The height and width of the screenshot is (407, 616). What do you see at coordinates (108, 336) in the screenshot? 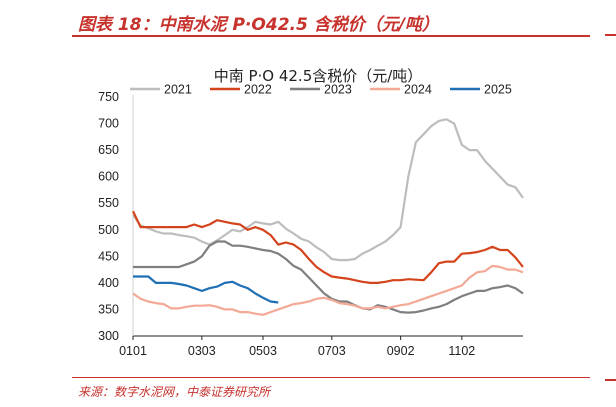
I see `y-tick-label: 300` at bounding box center [108, 336].